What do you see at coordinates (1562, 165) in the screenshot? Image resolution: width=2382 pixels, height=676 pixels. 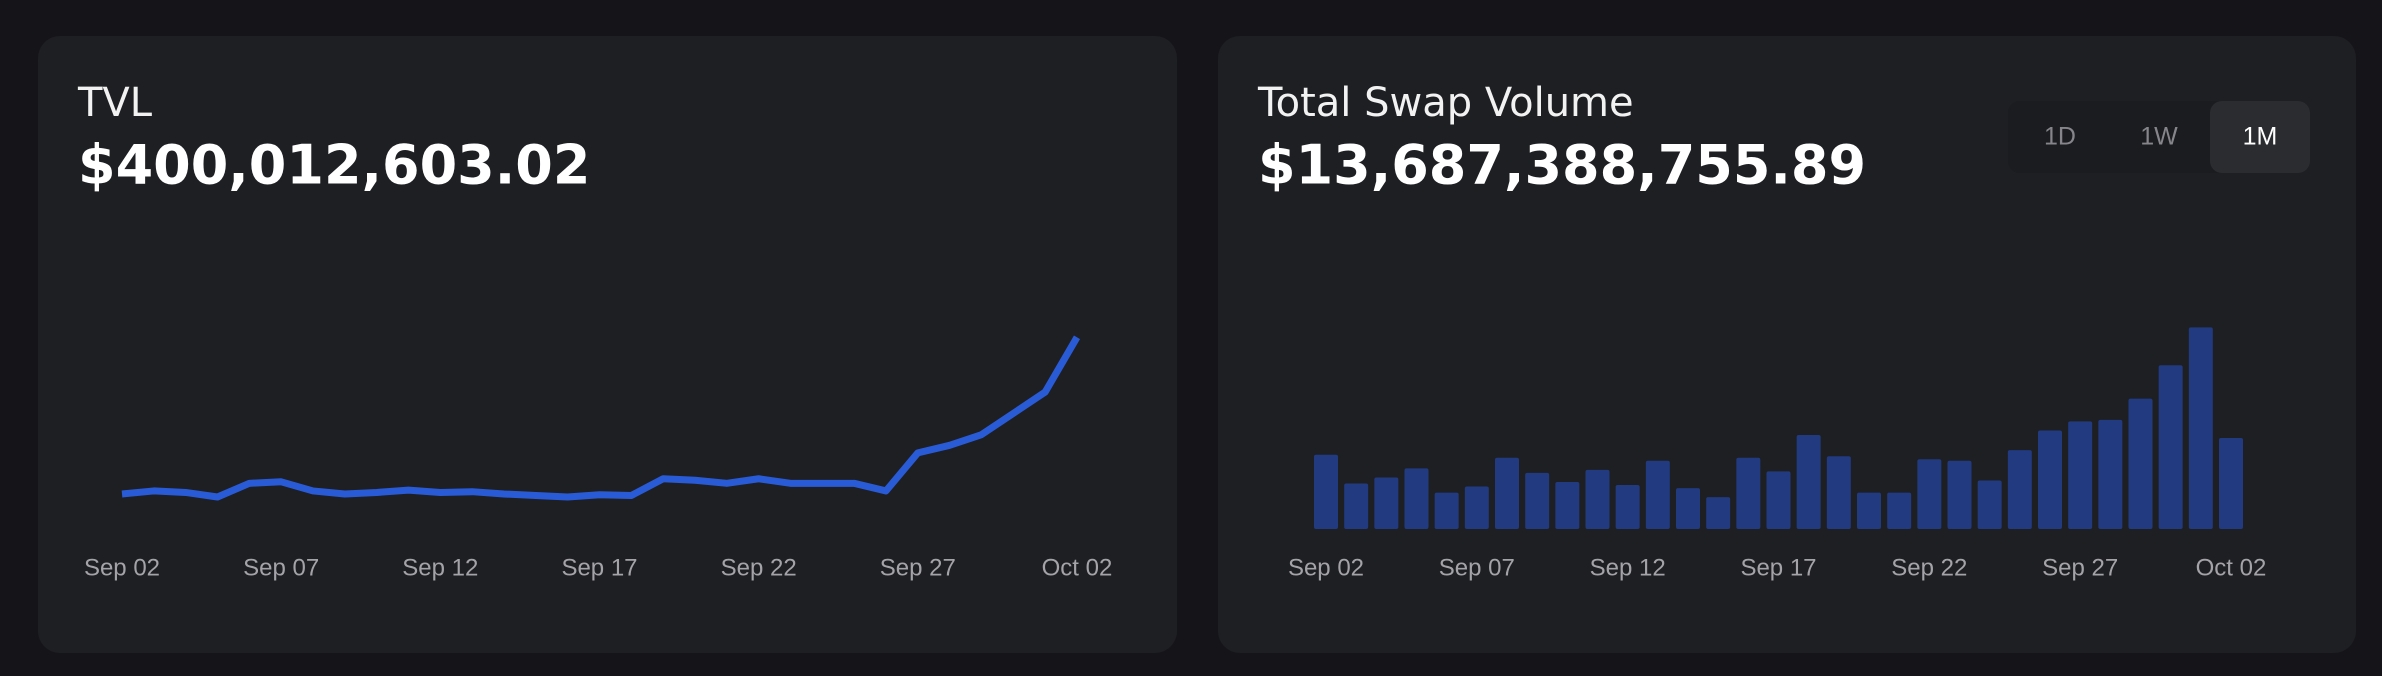 I see `headline-value: $13,687,388,755.89` at bounding box center [1562, 165].